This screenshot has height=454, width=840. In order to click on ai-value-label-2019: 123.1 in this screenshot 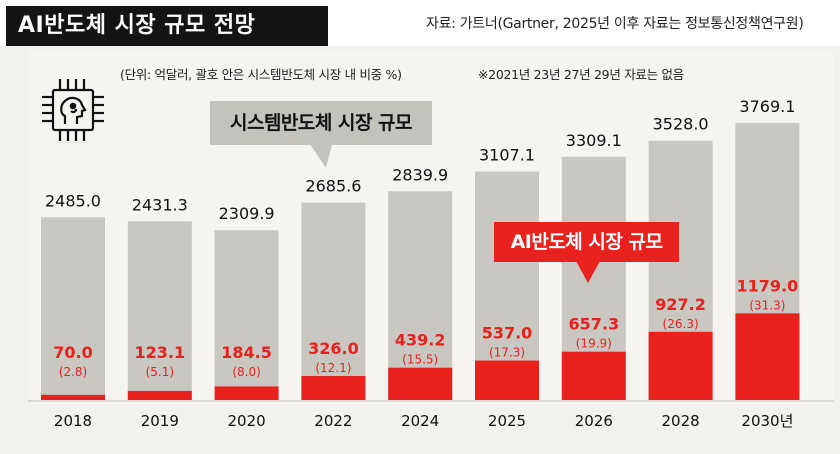, I will do `click(159, 352)`.